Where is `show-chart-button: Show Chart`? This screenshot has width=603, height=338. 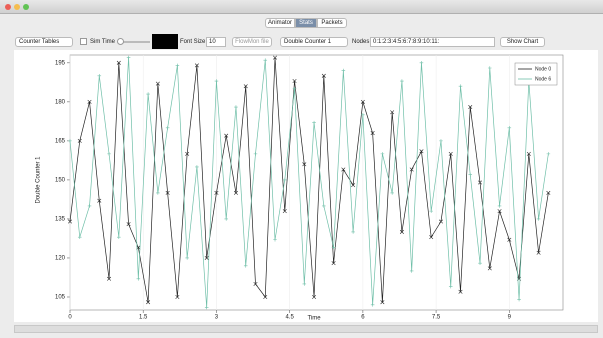 show-chart-button: Show Chart is located at coordinates (522, 42).